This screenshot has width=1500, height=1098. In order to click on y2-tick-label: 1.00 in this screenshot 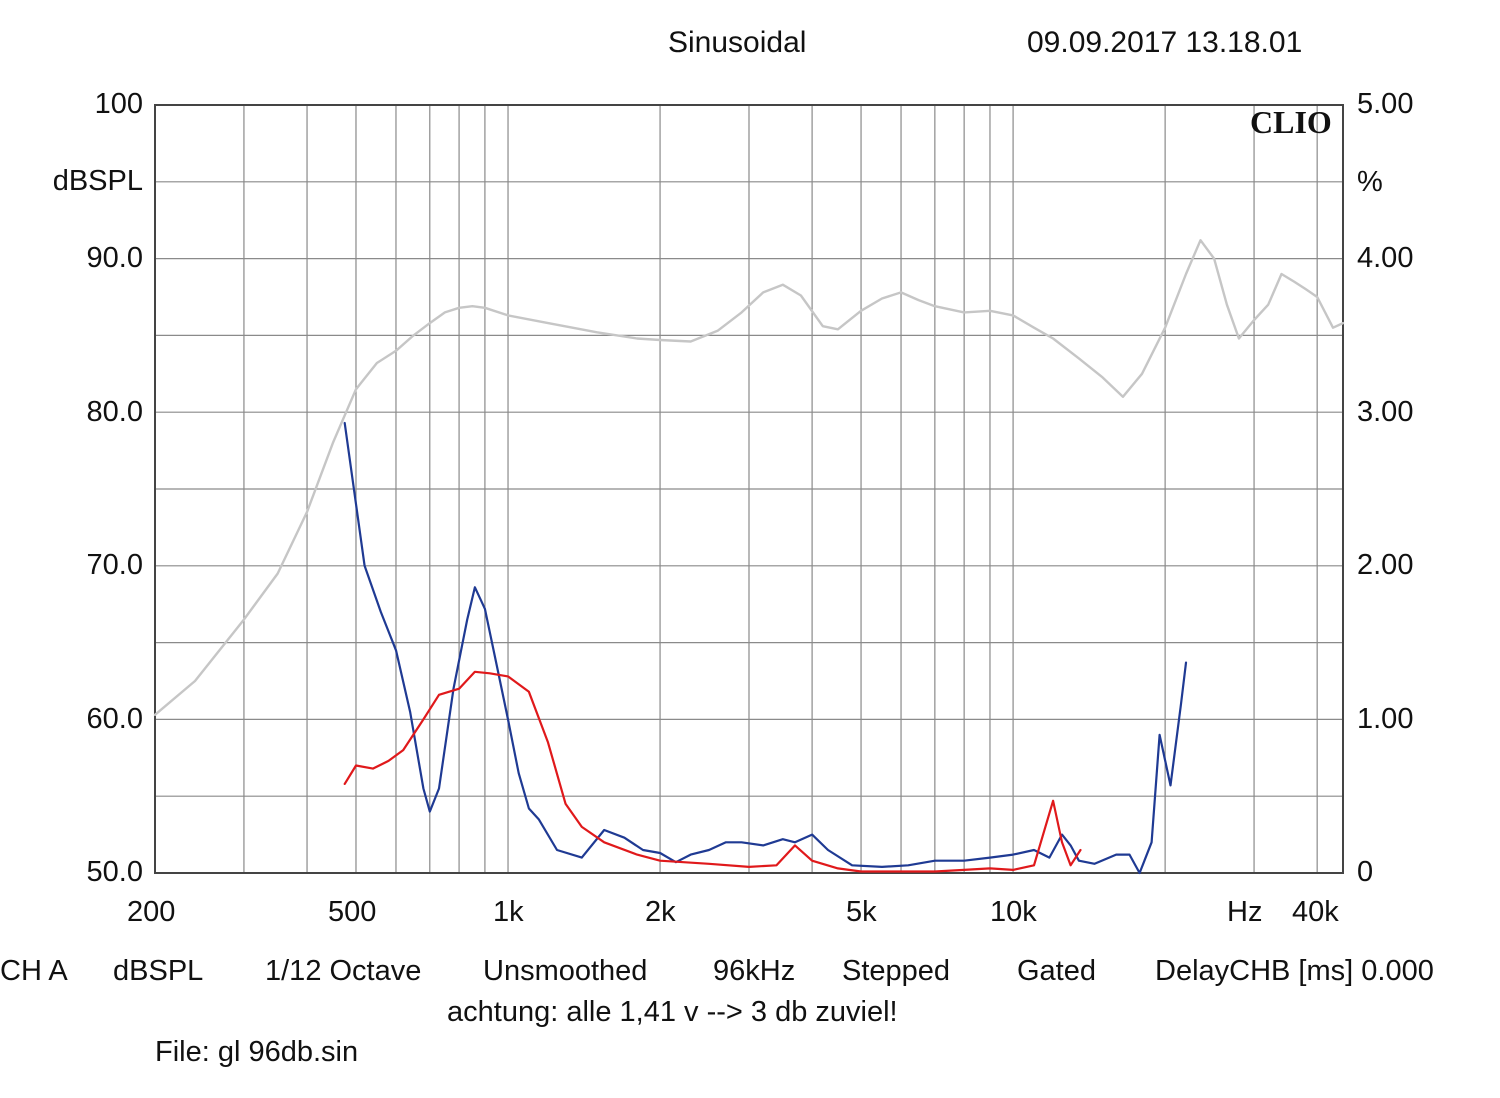, I will do `click(1385, 719)`.